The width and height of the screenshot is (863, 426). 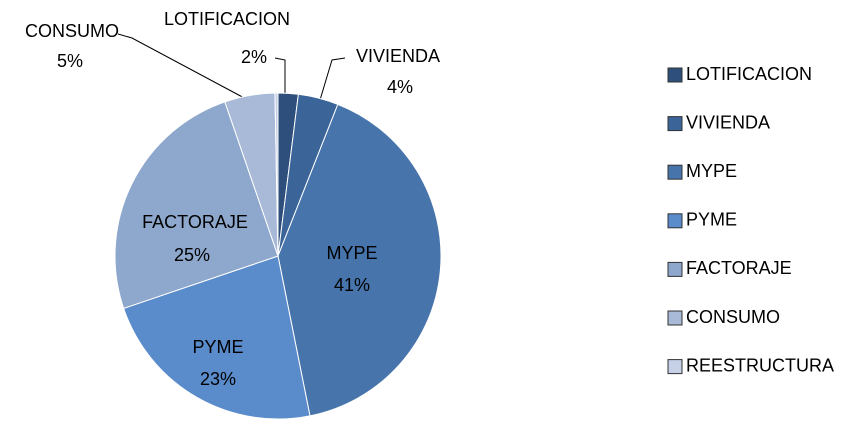 I want to click on legend-label: REESTRUCTURA, so click(x=760, y=365).